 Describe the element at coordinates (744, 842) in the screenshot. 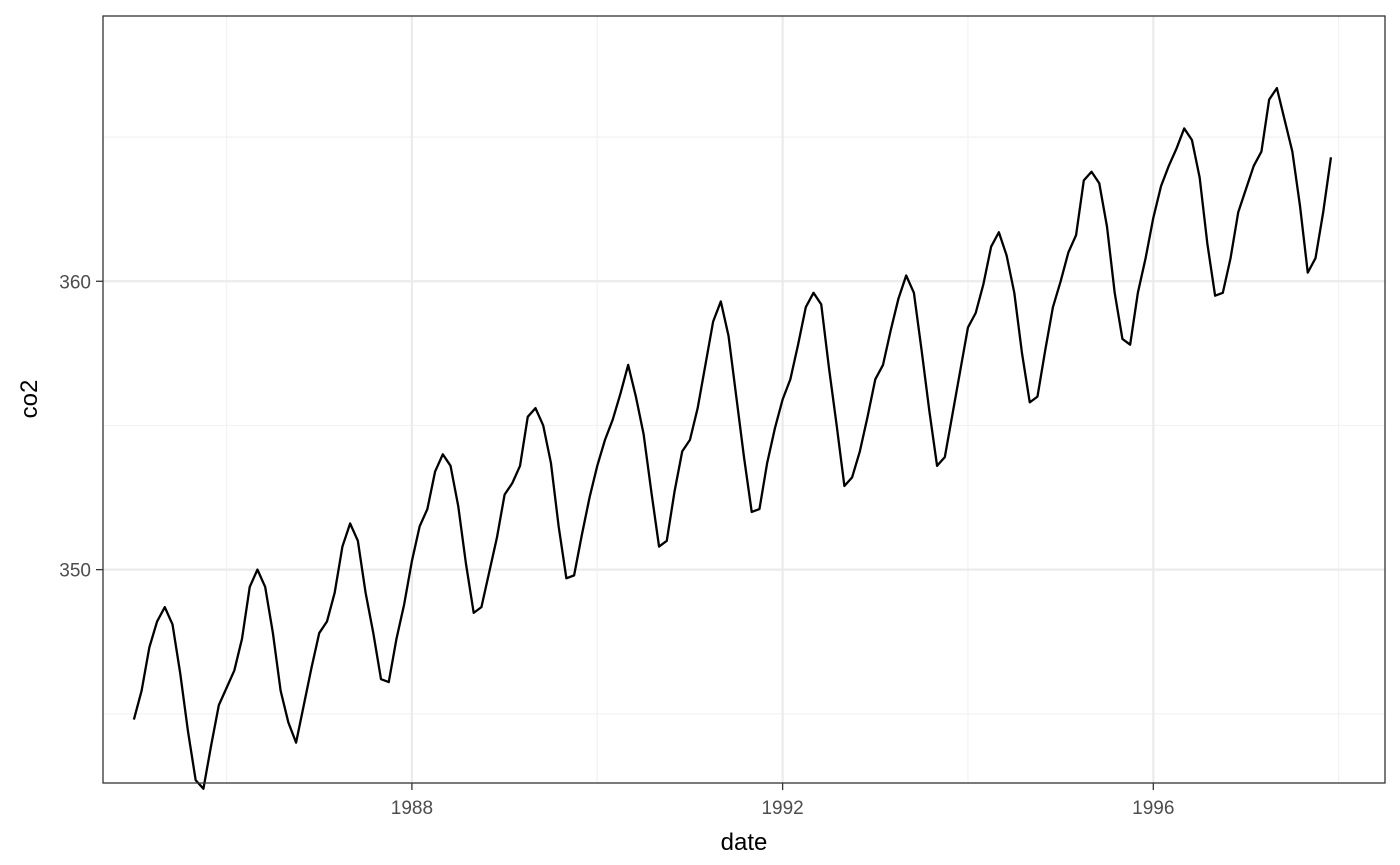

I see `x-axis-title: date` at that location.